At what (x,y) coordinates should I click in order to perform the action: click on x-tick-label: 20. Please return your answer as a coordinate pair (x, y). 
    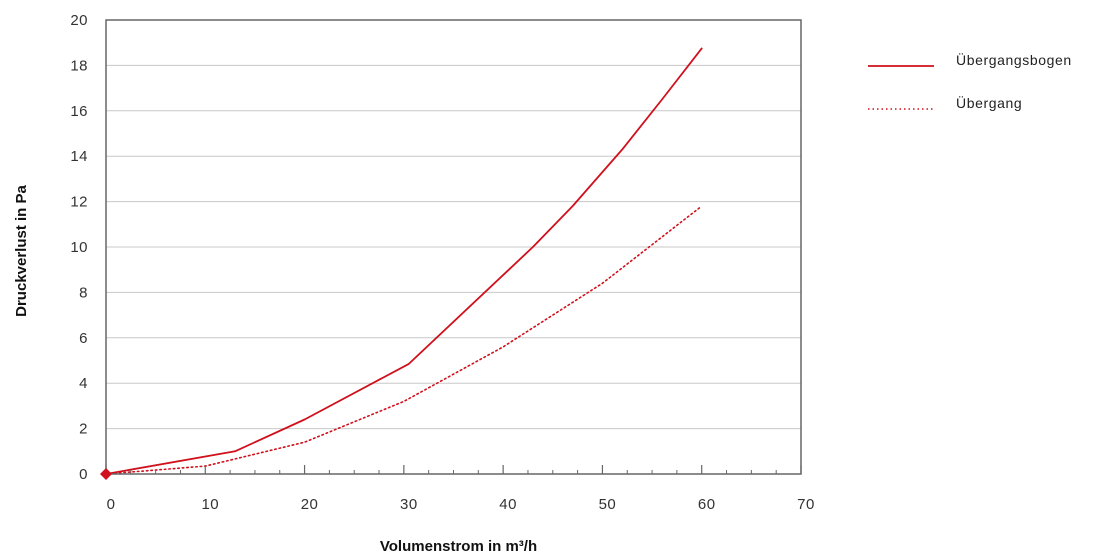
    Looking at the image, I should click on (310, 504).